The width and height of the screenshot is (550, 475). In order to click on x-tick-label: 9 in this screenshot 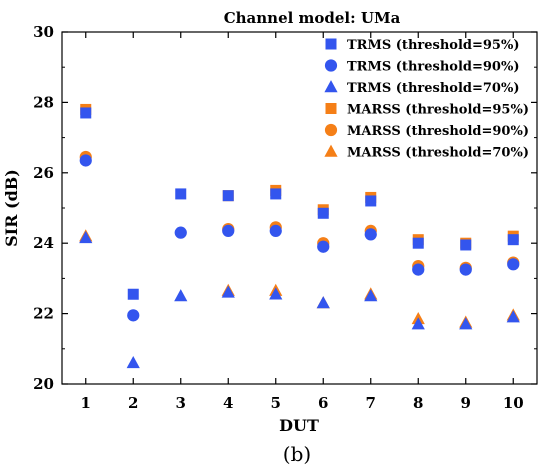, I will do `click(466, 403)`.